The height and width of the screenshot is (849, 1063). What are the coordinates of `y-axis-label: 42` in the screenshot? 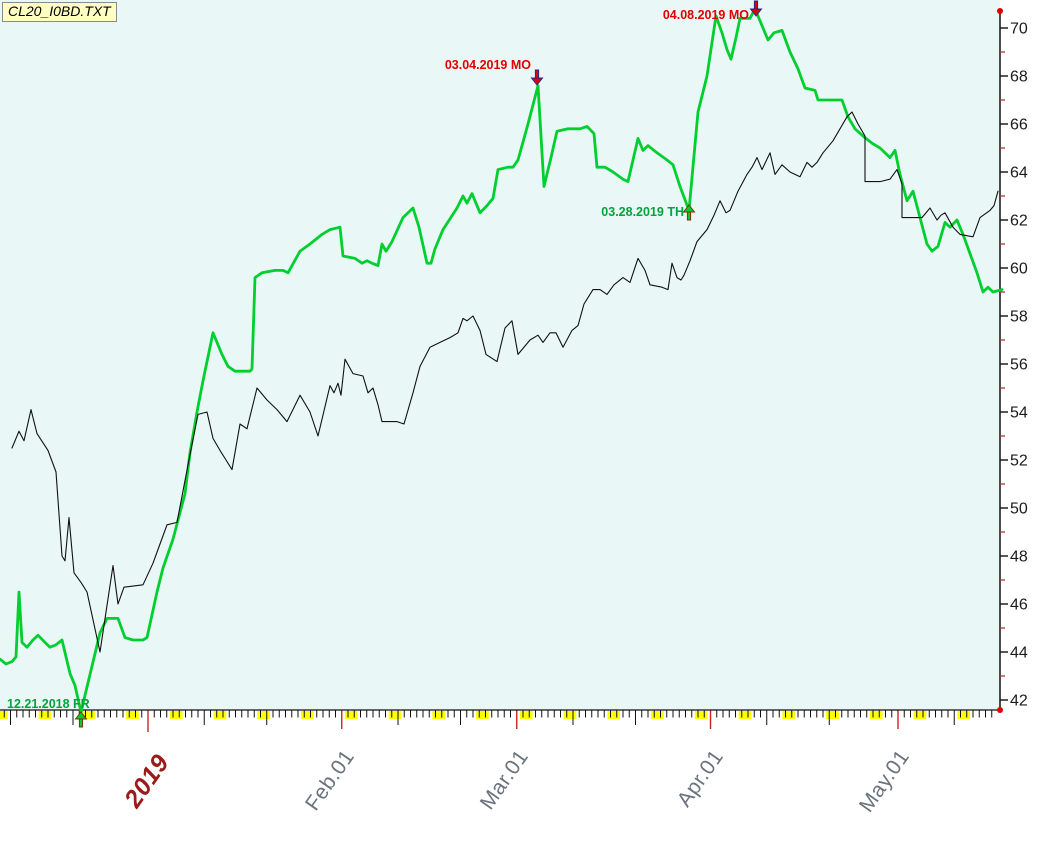 It's located at (1019, 701).